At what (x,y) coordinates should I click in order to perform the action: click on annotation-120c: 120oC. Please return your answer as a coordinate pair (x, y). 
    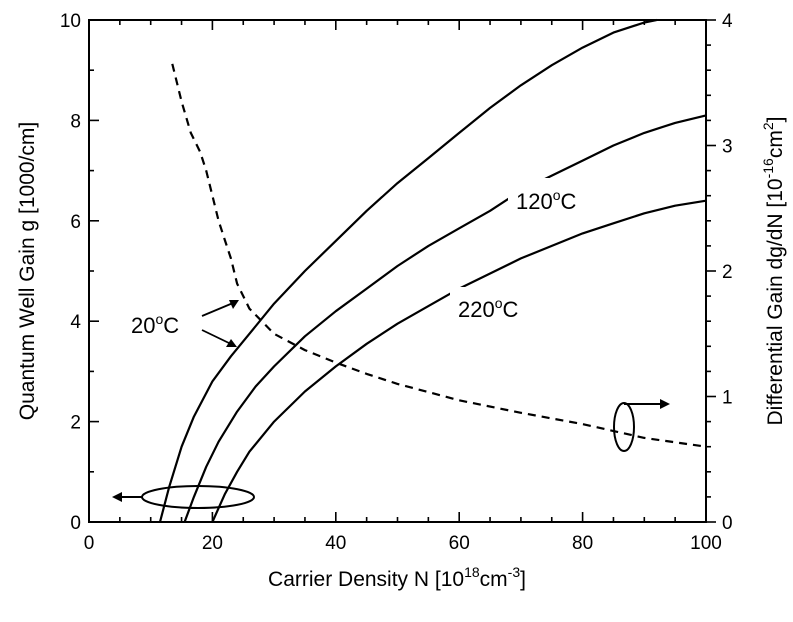
    Looking at the image, I should click on (546, 200).